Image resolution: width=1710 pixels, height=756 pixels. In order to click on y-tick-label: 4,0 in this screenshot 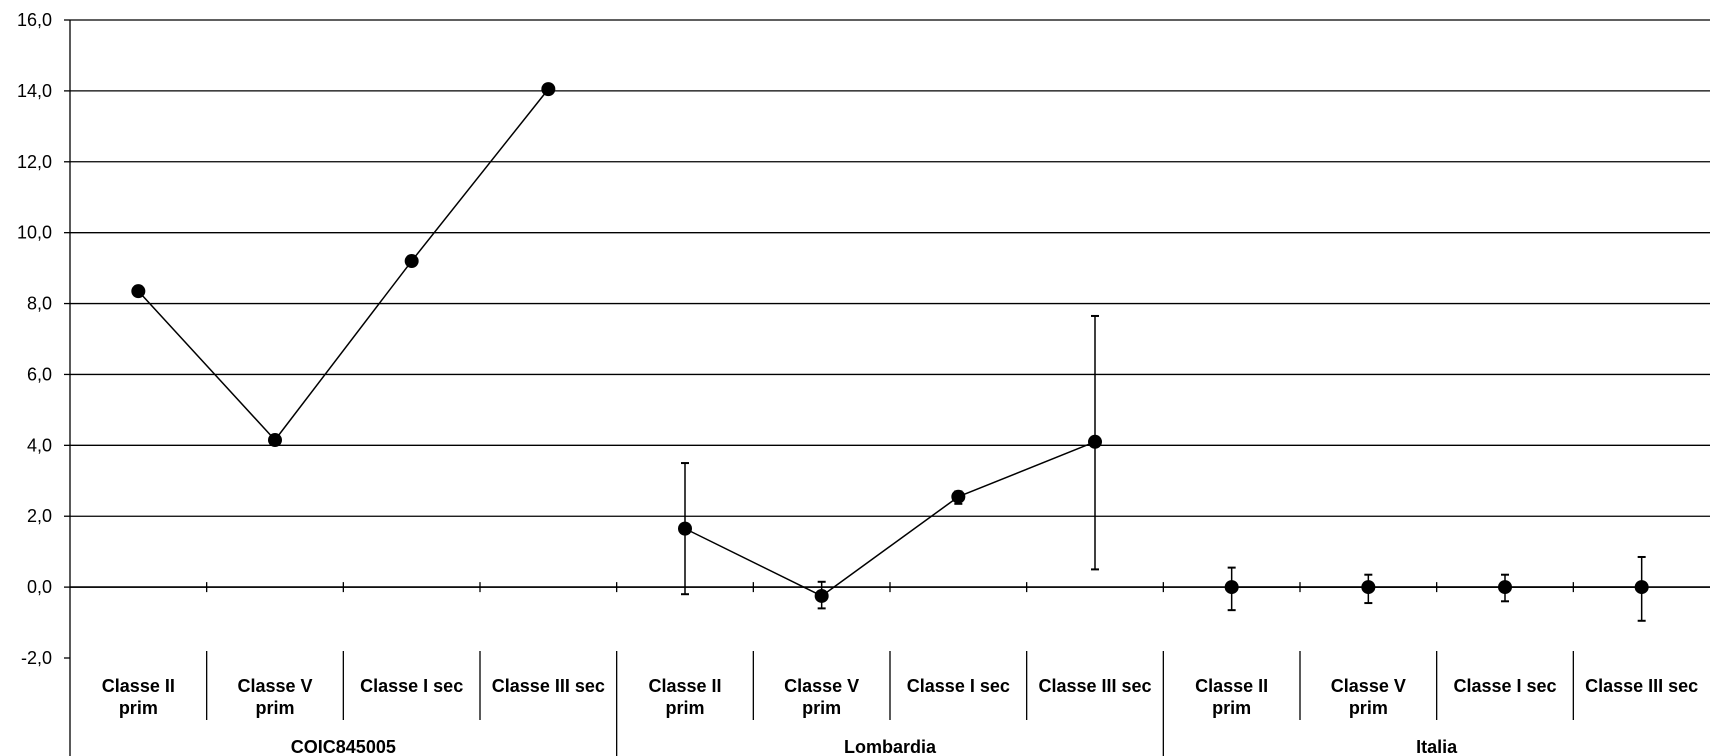, I will do `click(39, 445)`.